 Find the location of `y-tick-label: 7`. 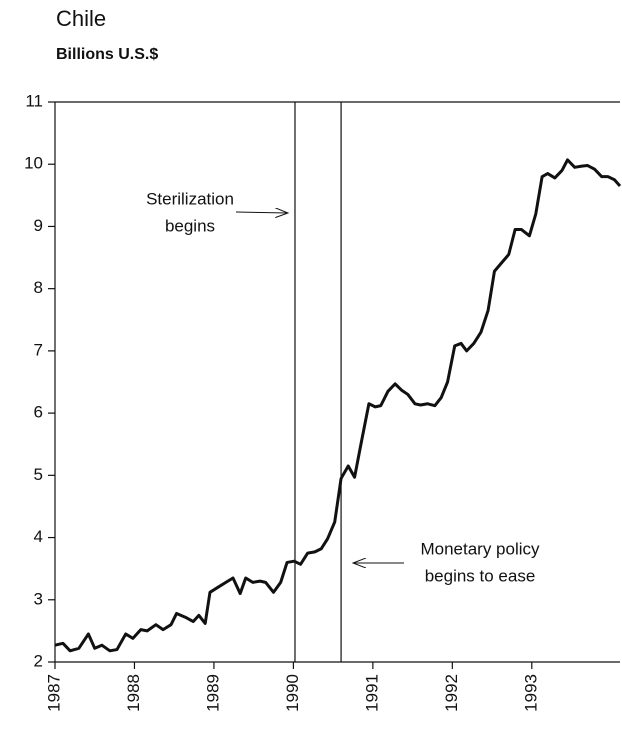

y-tick-label: 7 is located at coordinates (38, 349).